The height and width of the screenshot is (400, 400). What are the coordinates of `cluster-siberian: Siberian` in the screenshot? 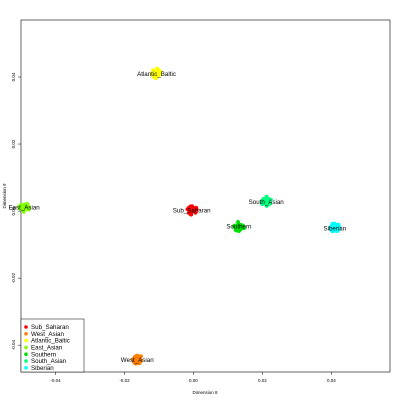 It's located at (335, 227).